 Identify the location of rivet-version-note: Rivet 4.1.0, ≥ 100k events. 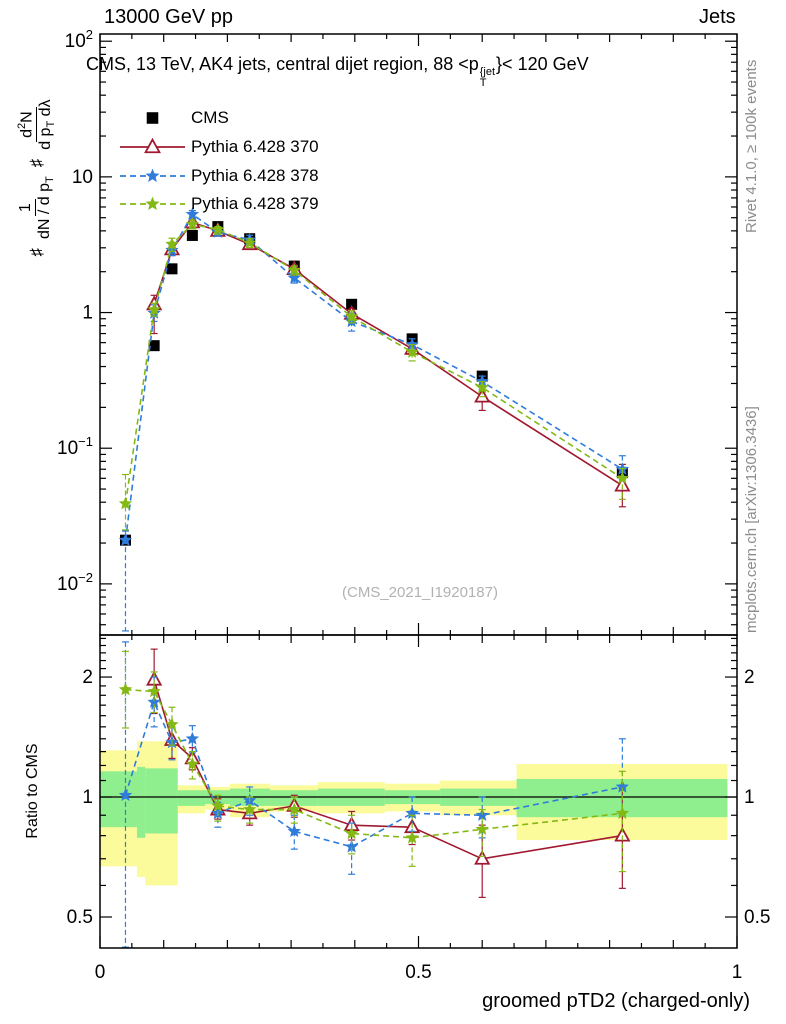
(751, 146).